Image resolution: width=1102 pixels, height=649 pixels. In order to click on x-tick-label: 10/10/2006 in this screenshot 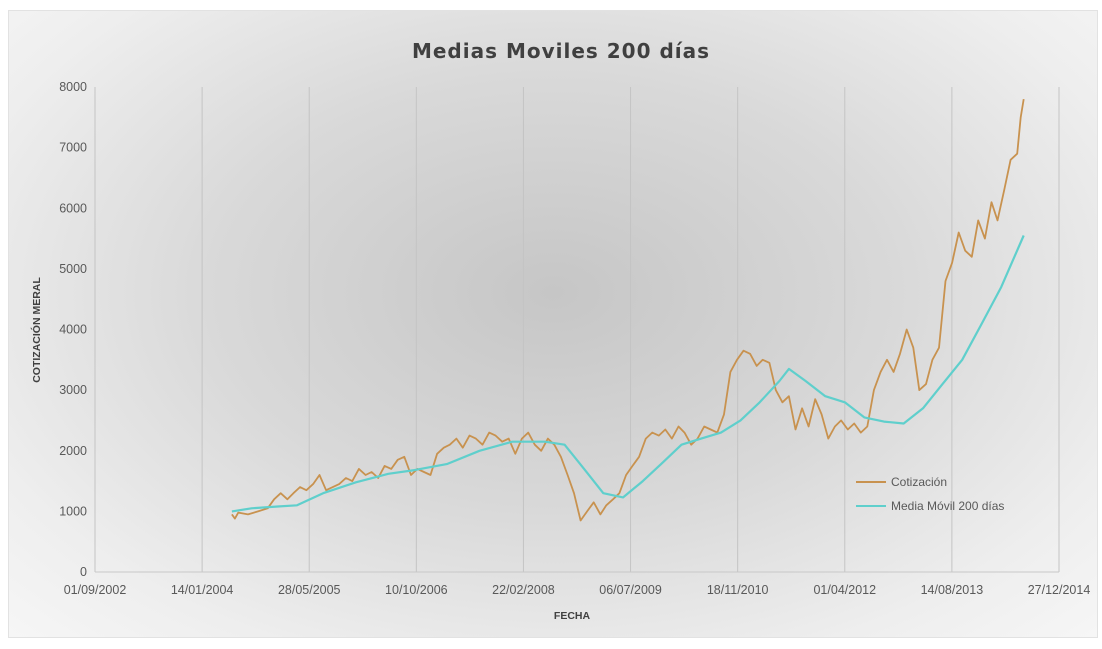, I will do `click(416, 590)`.